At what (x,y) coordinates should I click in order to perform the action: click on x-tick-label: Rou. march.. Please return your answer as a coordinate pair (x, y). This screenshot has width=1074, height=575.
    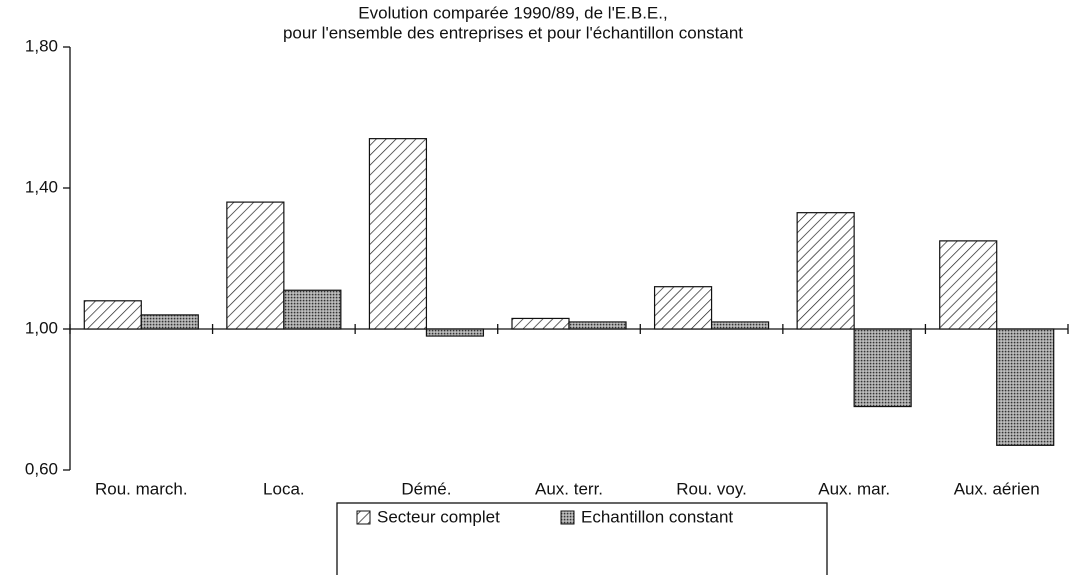
    Looking at the image, I should click on (141, 488).